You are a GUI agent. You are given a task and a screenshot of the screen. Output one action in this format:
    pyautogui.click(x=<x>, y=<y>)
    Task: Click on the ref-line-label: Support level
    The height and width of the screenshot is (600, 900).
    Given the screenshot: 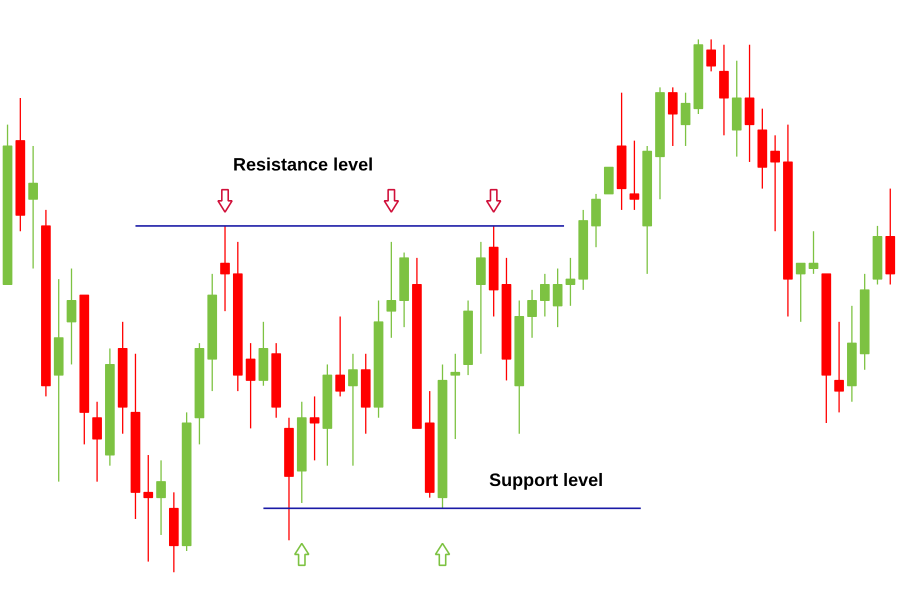 What is the action you would take?
    pyautogui.click(x=546, y=480)
    